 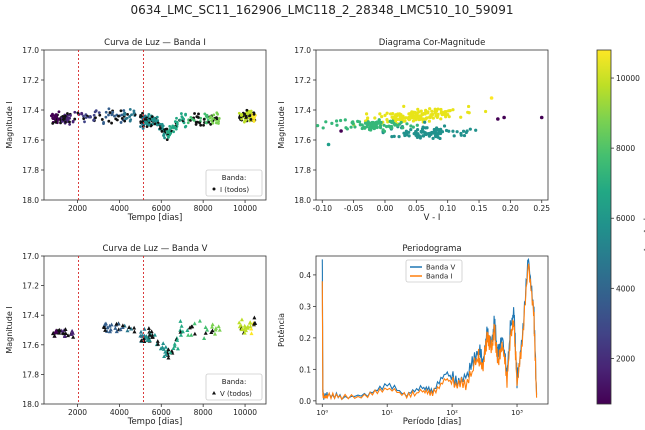 What do you see at coordinates (625, 148) in the screenshot?
I see `colorbar-tick-label: 8000` at bounding box center [625, 148].